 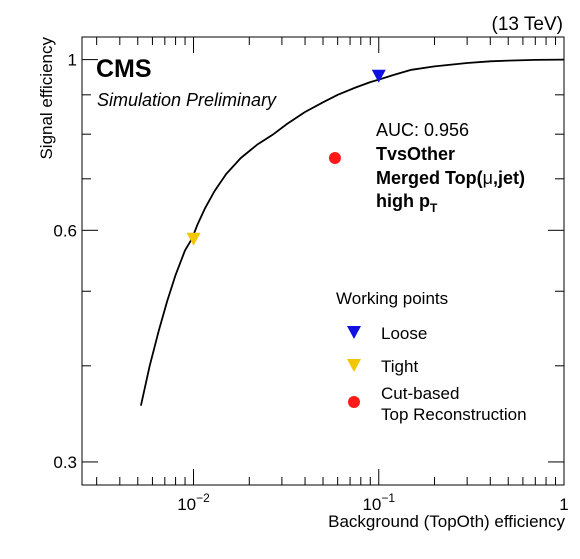 What do you see at coordinates (72, 60) in the screenshot?
I see `y-tick-label-2: 1` at bounding box center [72, 60].